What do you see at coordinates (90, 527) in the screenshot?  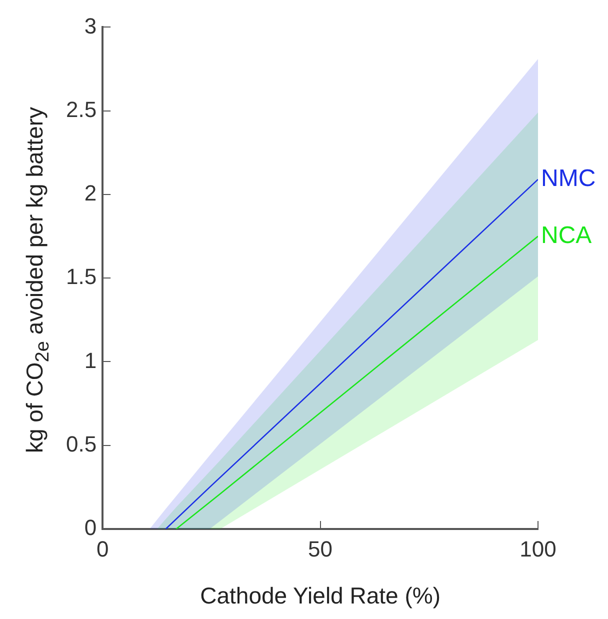 I see `y-tick-label: 0` at bounding box center [90, 527].